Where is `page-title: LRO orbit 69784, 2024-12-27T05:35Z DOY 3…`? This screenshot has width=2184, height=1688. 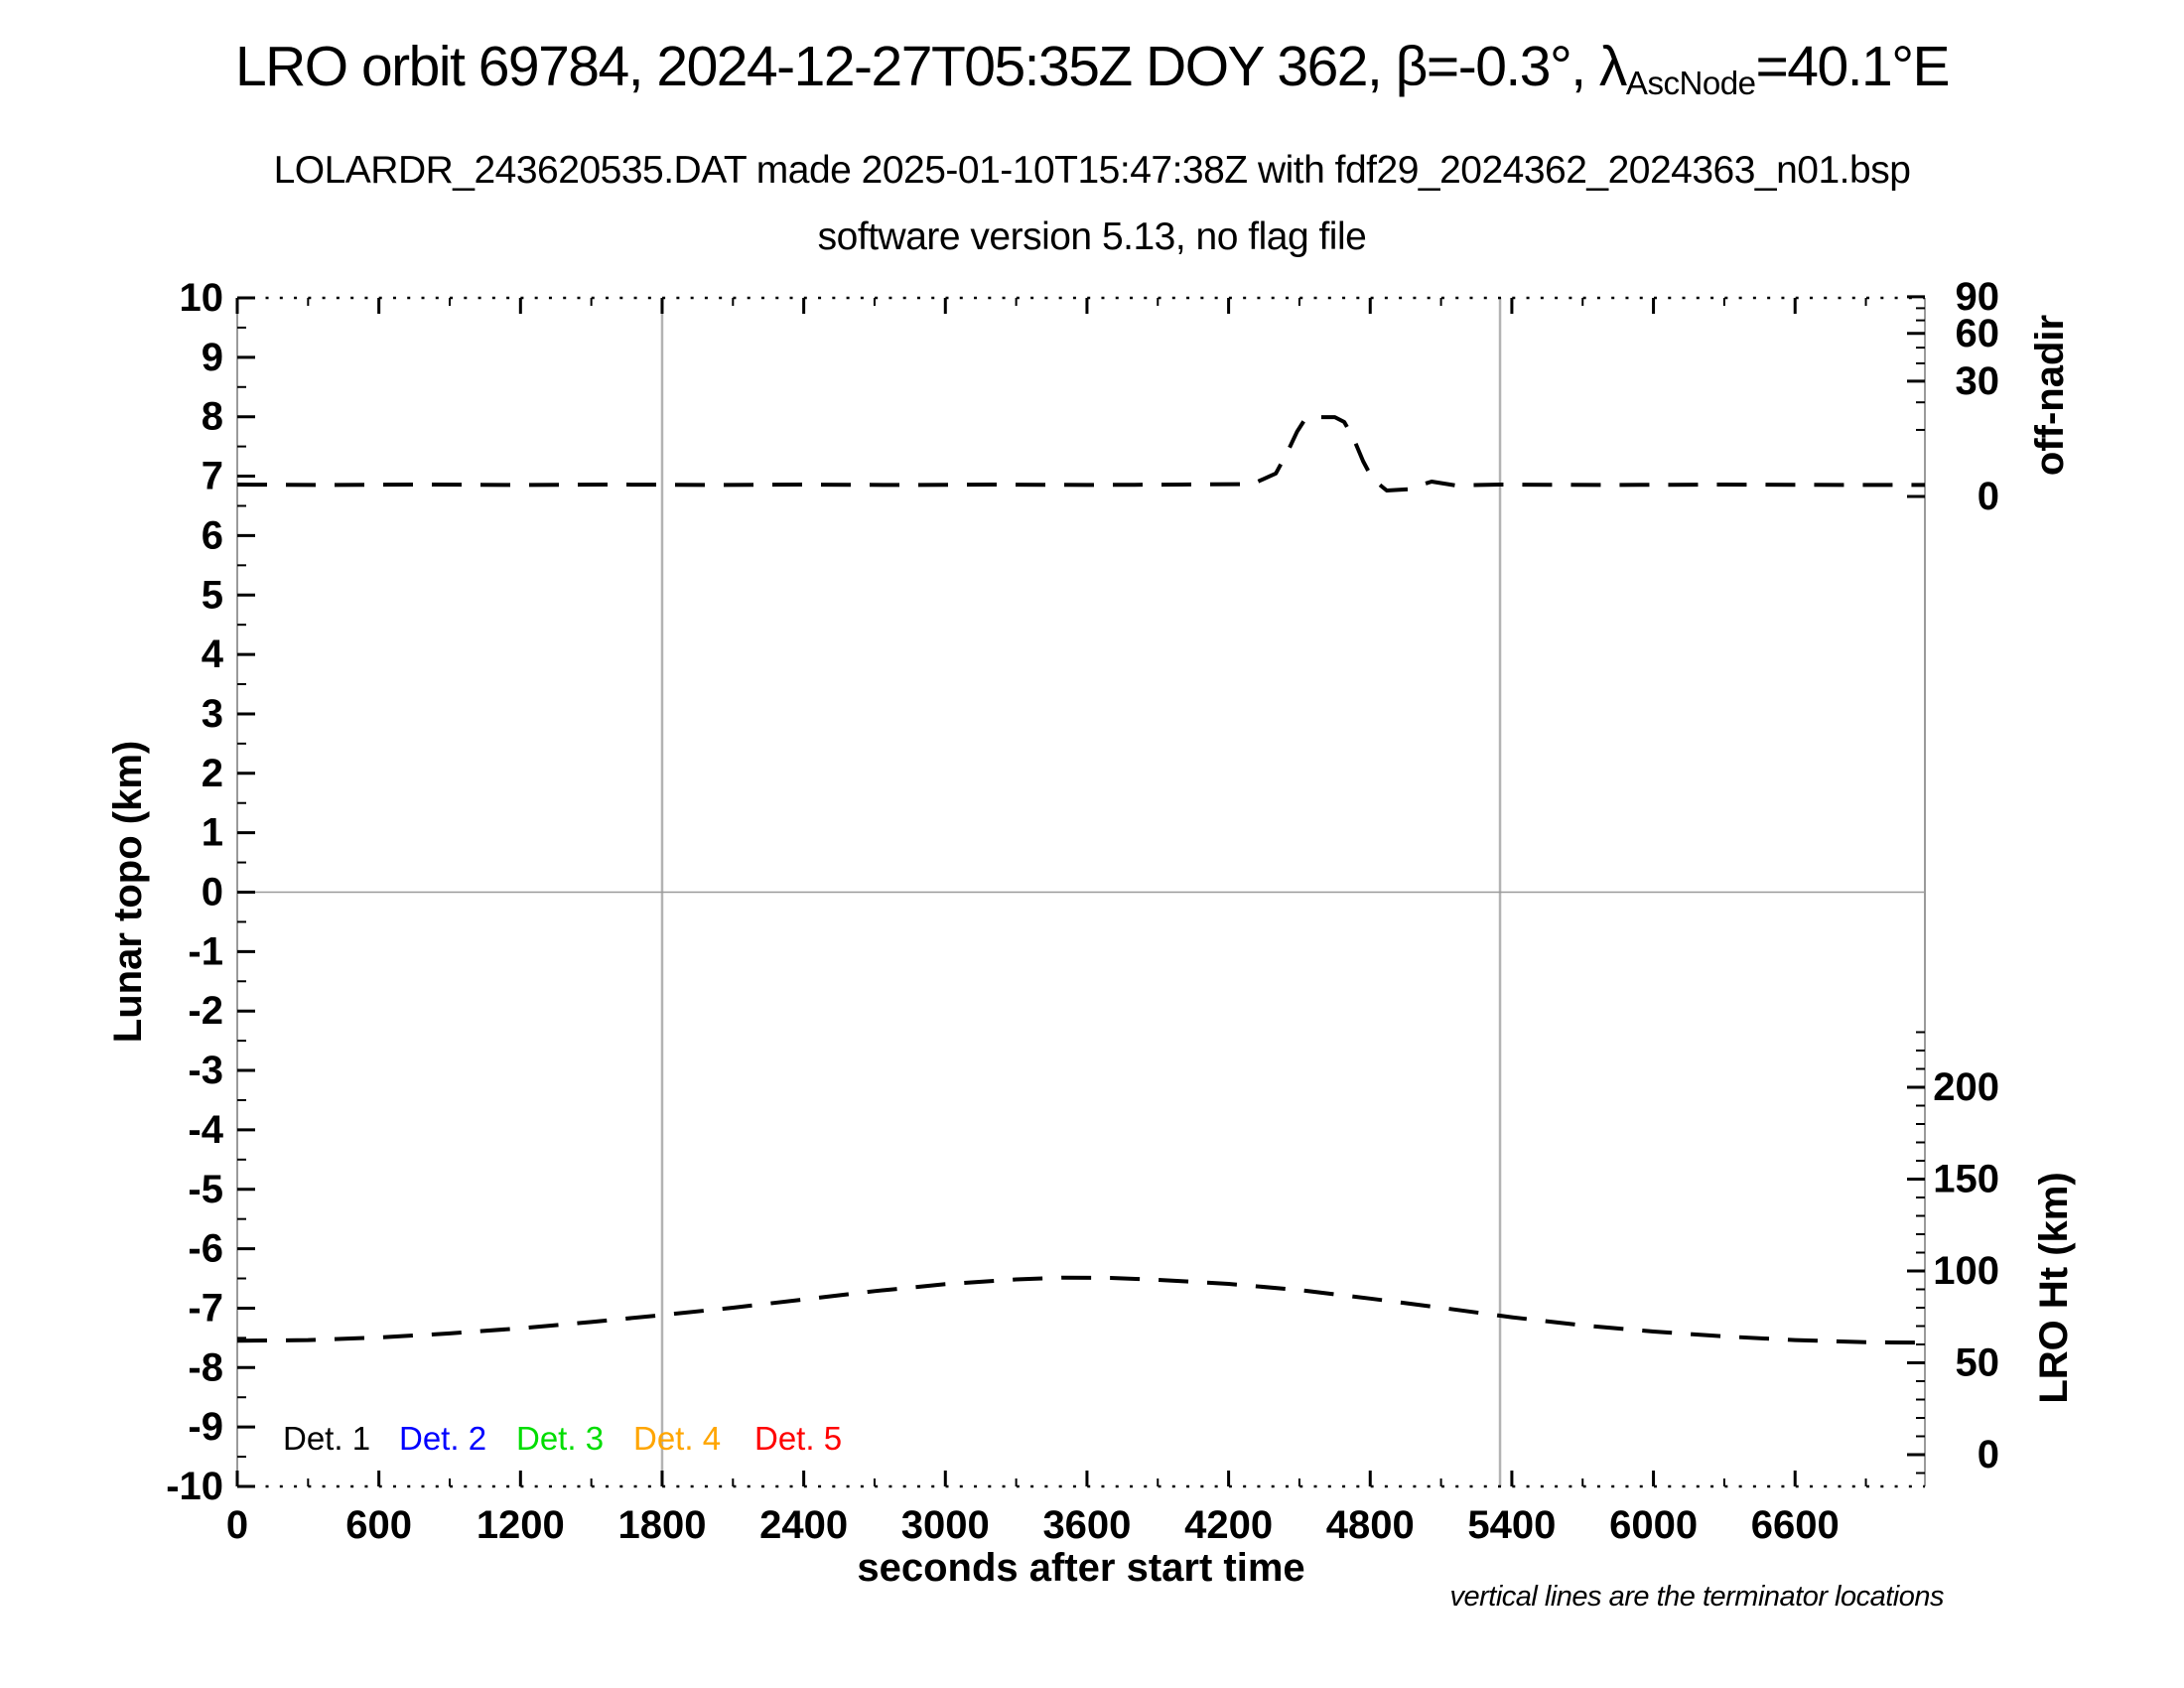 page-title: LRO orbit 69784, 2024-12-27T05:35Z DOY 3… is located at coordinates (1092, 68).